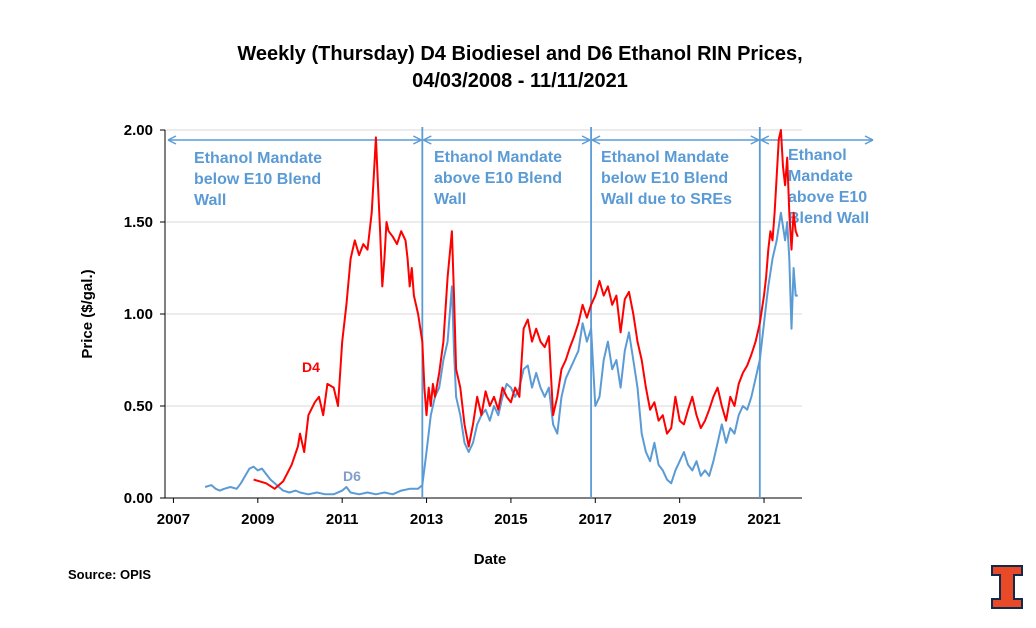 This screenshot has width=1036, height=628. What do you see at coordinates (520, 140) in the screenshot?
I see `regime-arrows` at bounding box center [520, 140].